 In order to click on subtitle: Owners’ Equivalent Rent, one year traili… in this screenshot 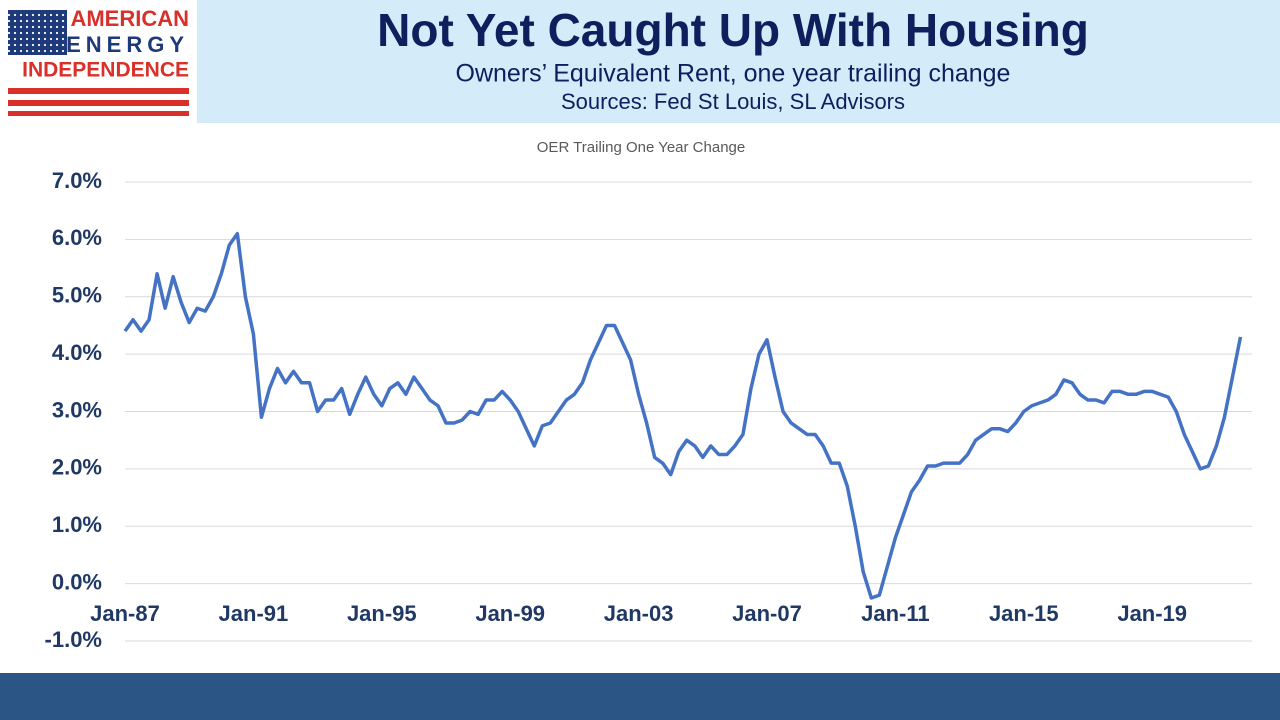, I will do `click(733, 74)`.